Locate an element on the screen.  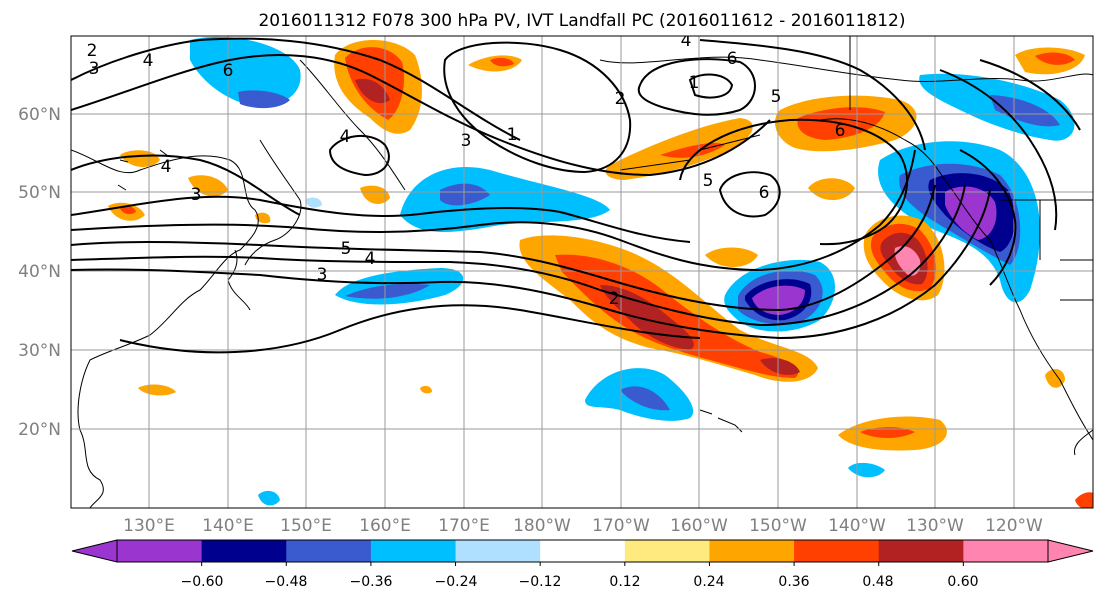
lat-label: 40°N is located at coordinates (39, 272).